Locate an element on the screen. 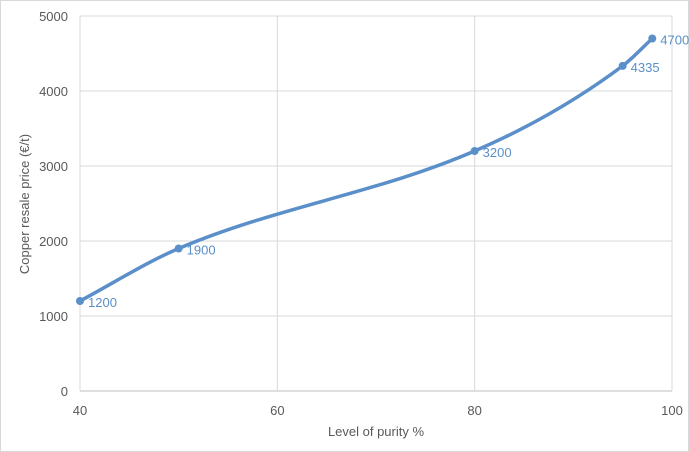 This screenshot has width=689, height=452. y-tick-label: 3000 is located at coordinates (53, 166).